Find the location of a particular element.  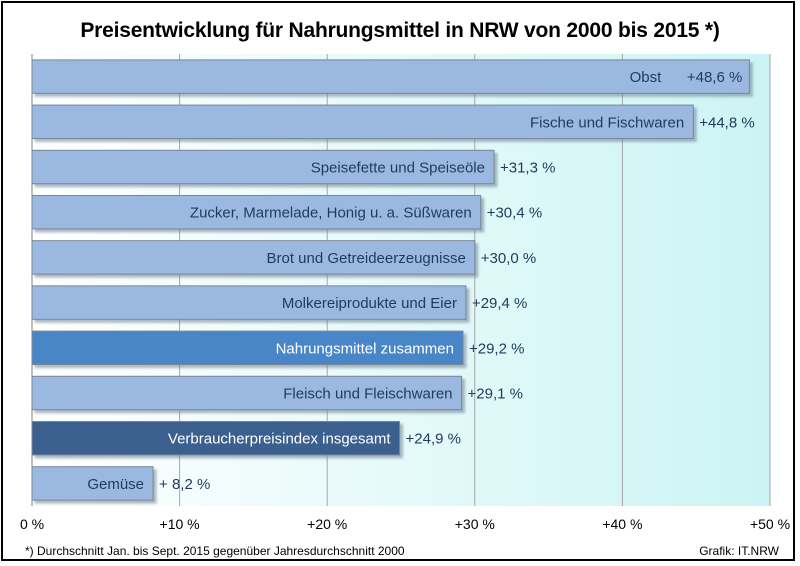

x-tick-label: +20 % is located at coordinates (327, 524).